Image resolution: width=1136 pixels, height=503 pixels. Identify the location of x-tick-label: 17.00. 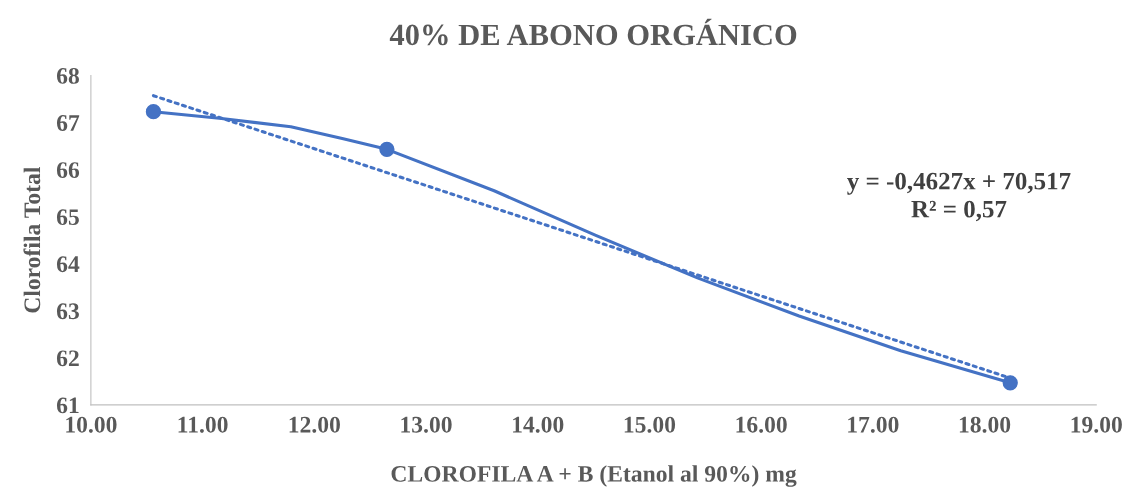
(873, 424).